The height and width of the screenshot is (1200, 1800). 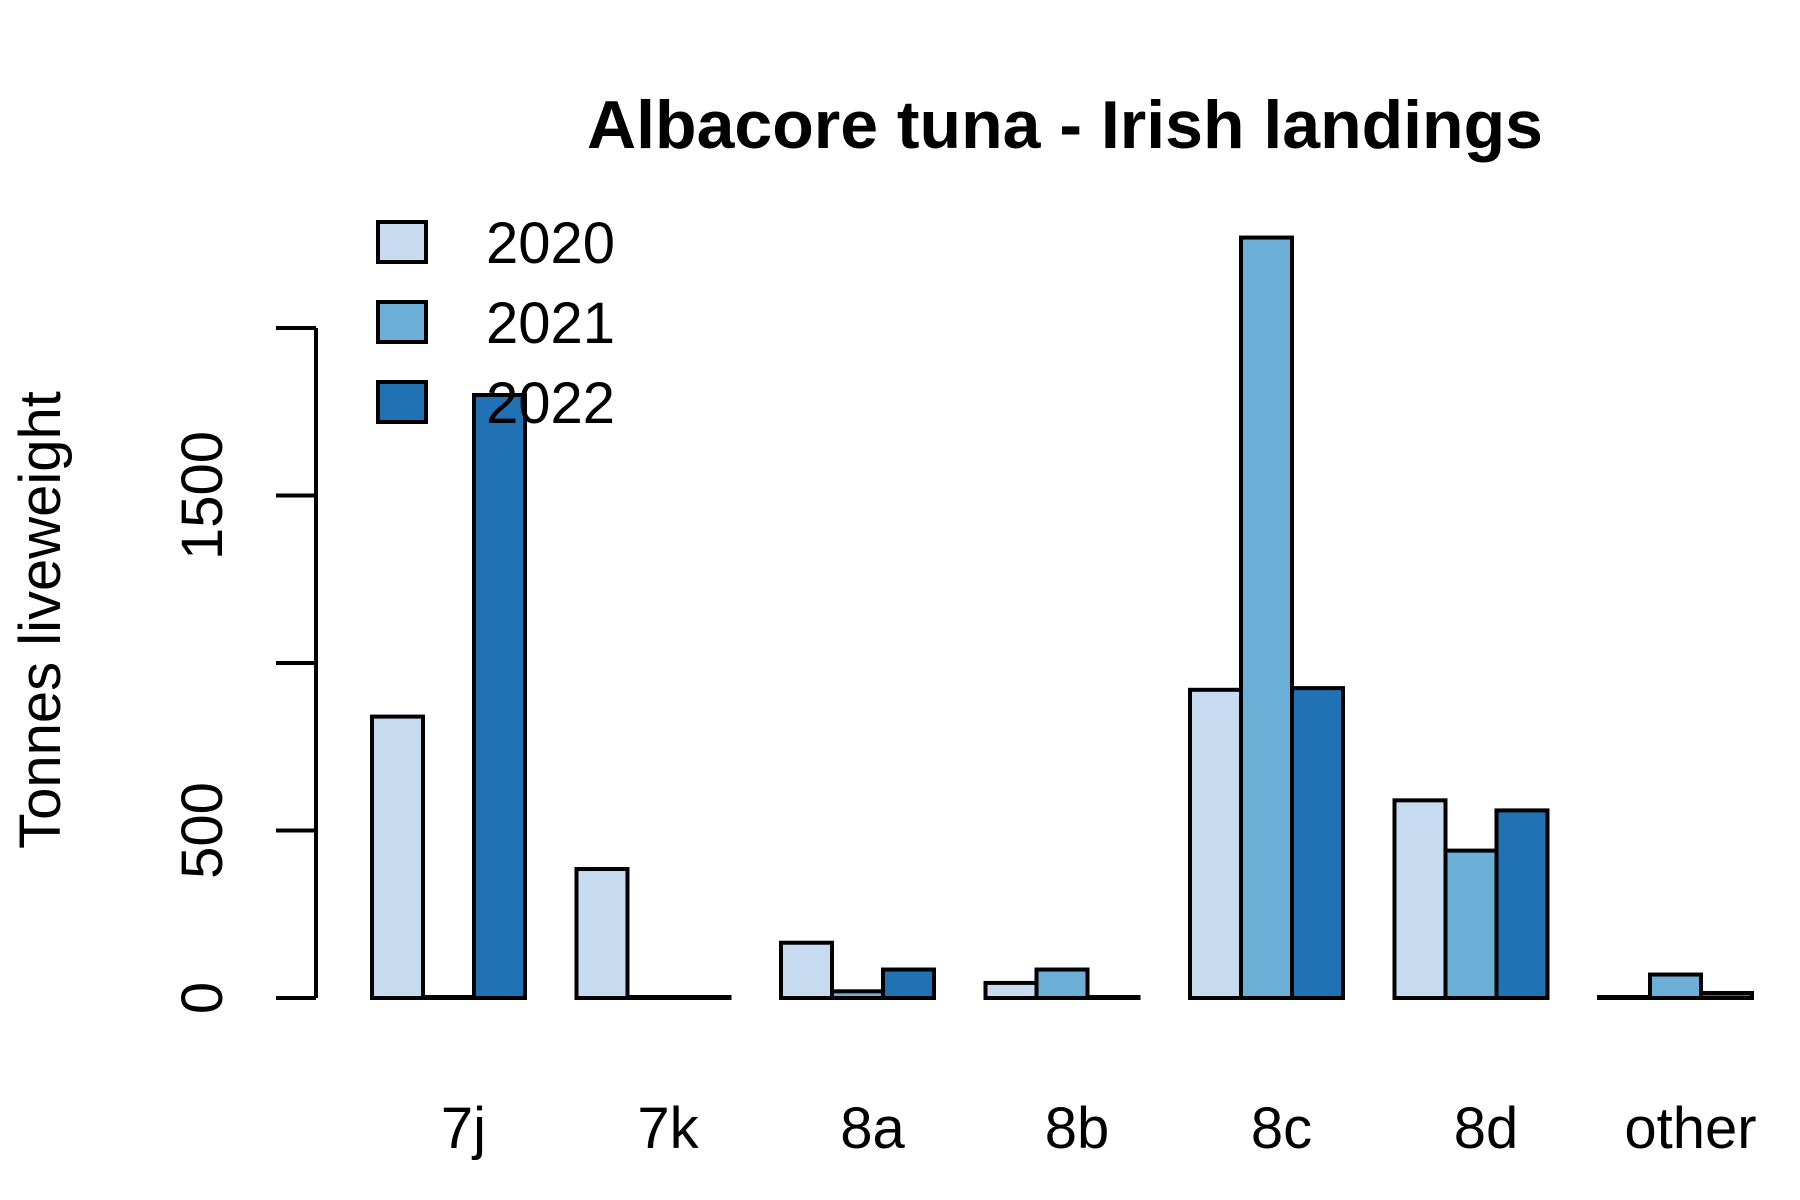 What do you see at coordinates (40, 620) in the screenshot?
I see `y-axis-label: Tonnes liveweight` at bounding box center [40, 620].